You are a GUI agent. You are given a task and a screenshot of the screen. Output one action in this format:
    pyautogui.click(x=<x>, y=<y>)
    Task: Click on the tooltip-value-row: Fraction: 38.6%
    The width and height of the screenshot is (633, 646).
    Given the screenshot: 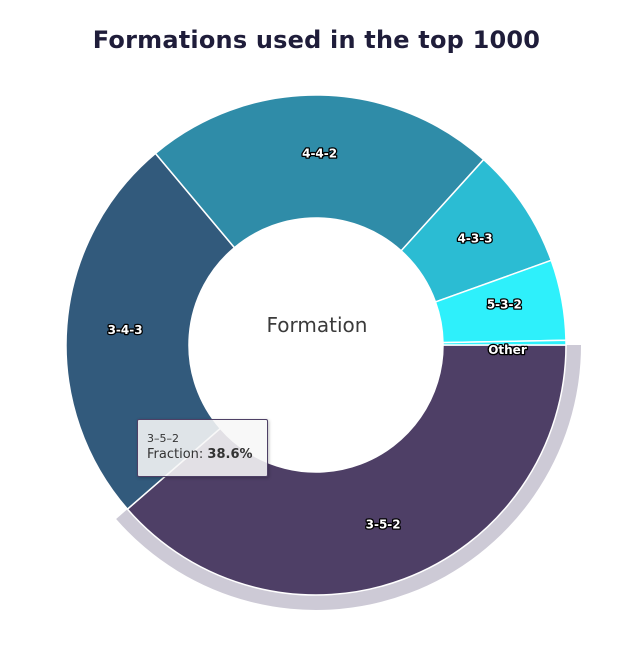 What is the action you would take?
    pyautogui.click(x=207, y=454)
    